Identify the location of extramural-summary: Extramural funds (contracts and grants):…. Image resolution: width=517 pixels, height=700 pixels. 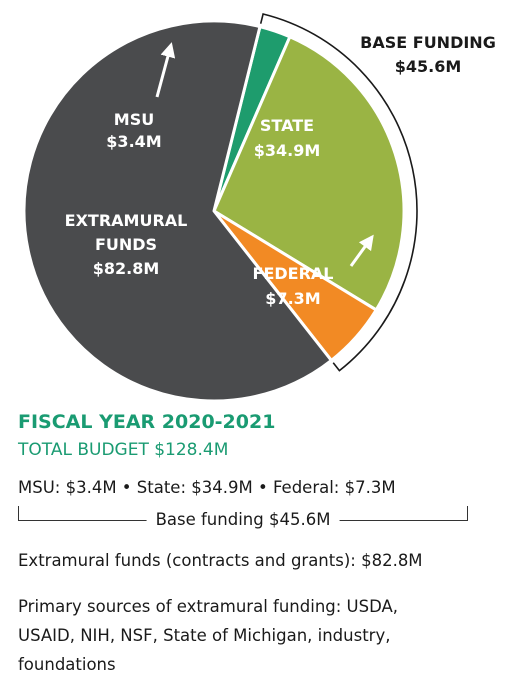
(220, 560).